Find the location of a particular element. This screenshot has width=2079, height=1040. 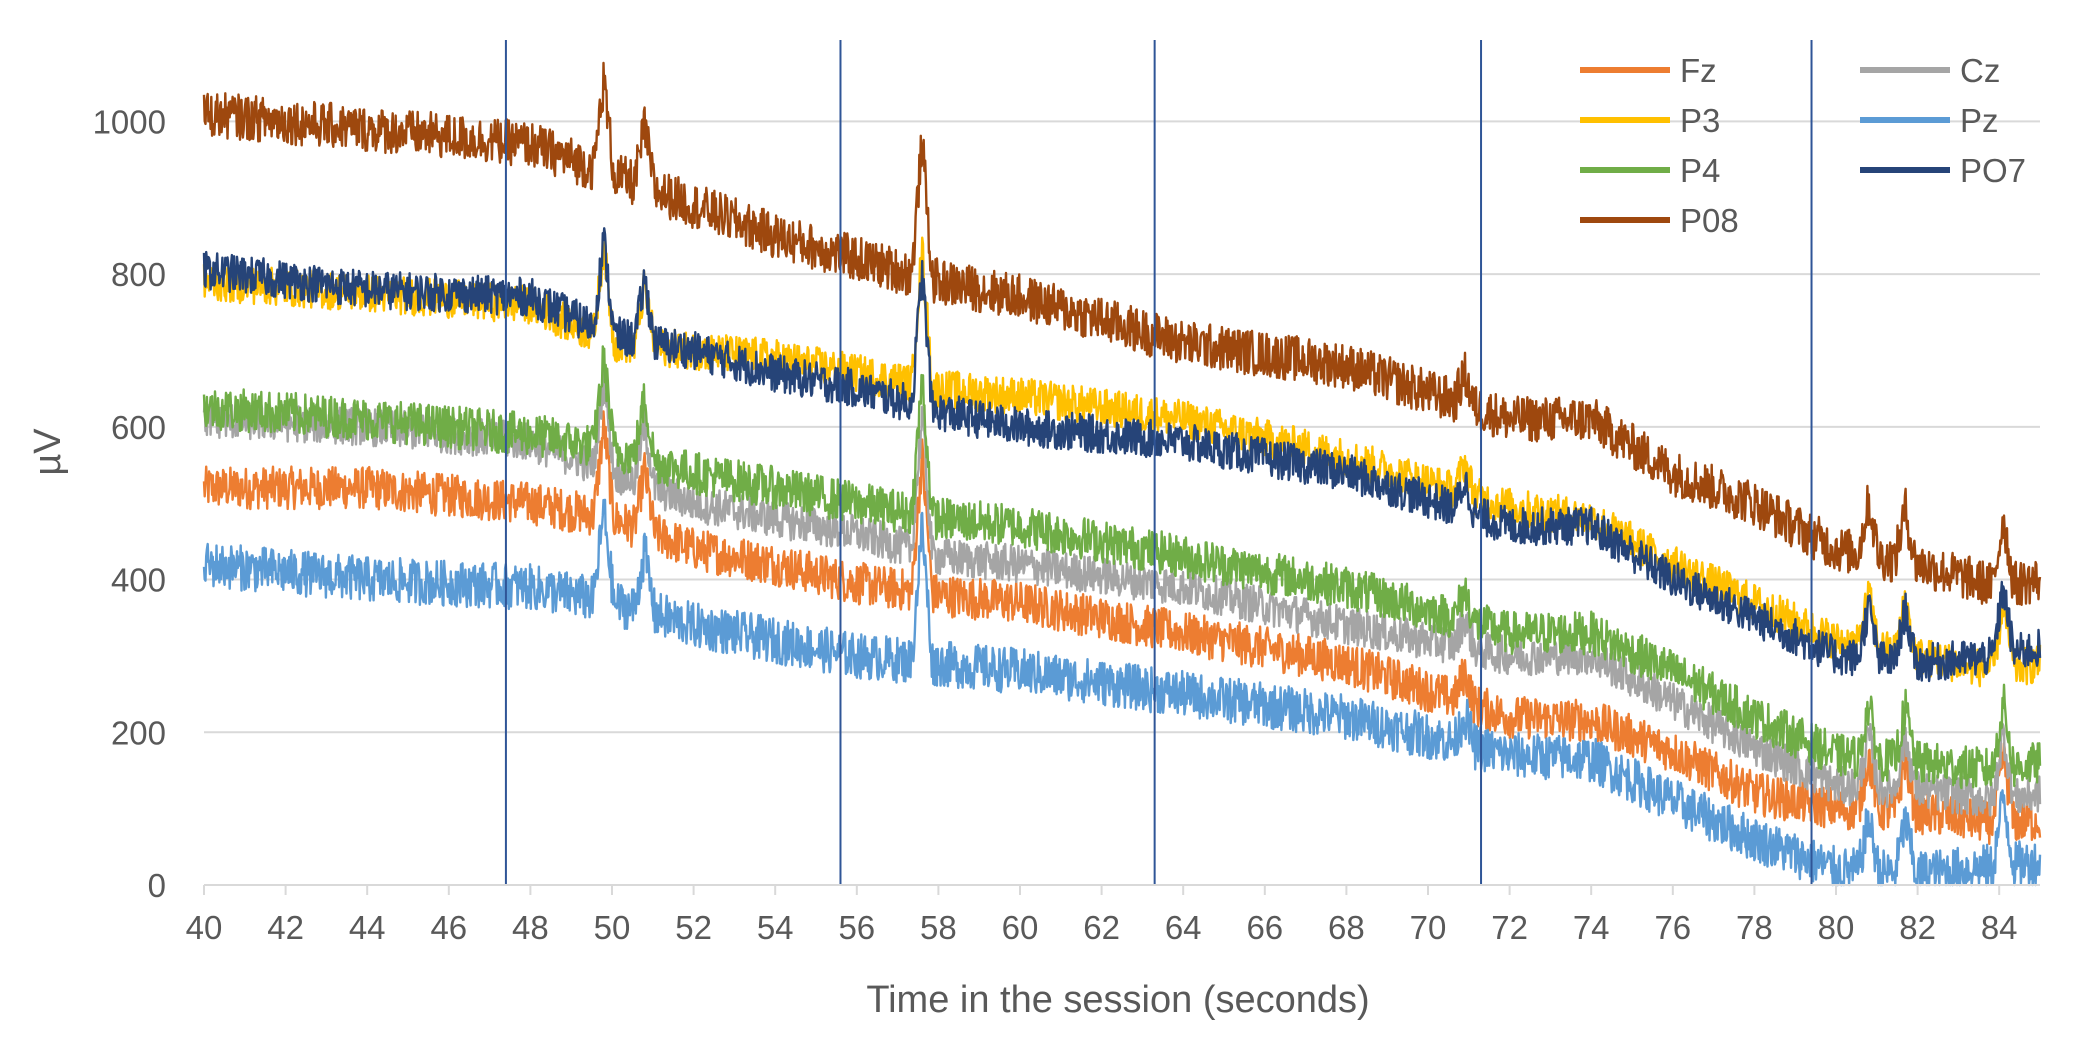

x-tick-label: 50 is located at coordinates (612, 927).